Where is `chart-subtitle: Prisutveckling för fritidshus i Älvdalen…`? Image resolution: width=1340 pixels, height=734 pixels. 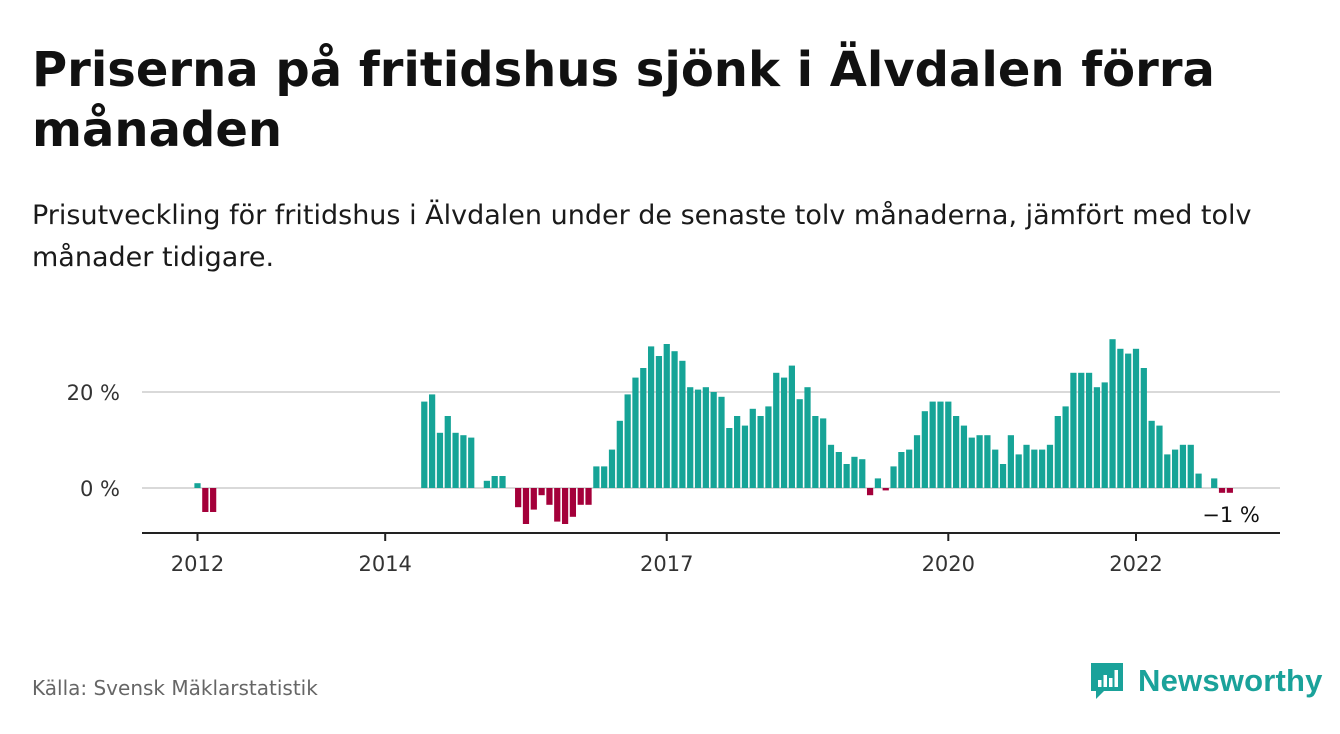 chart-subtitle: Prisutveckling för fritidshus i Älvdalen… is located at coordinates (642, 236).